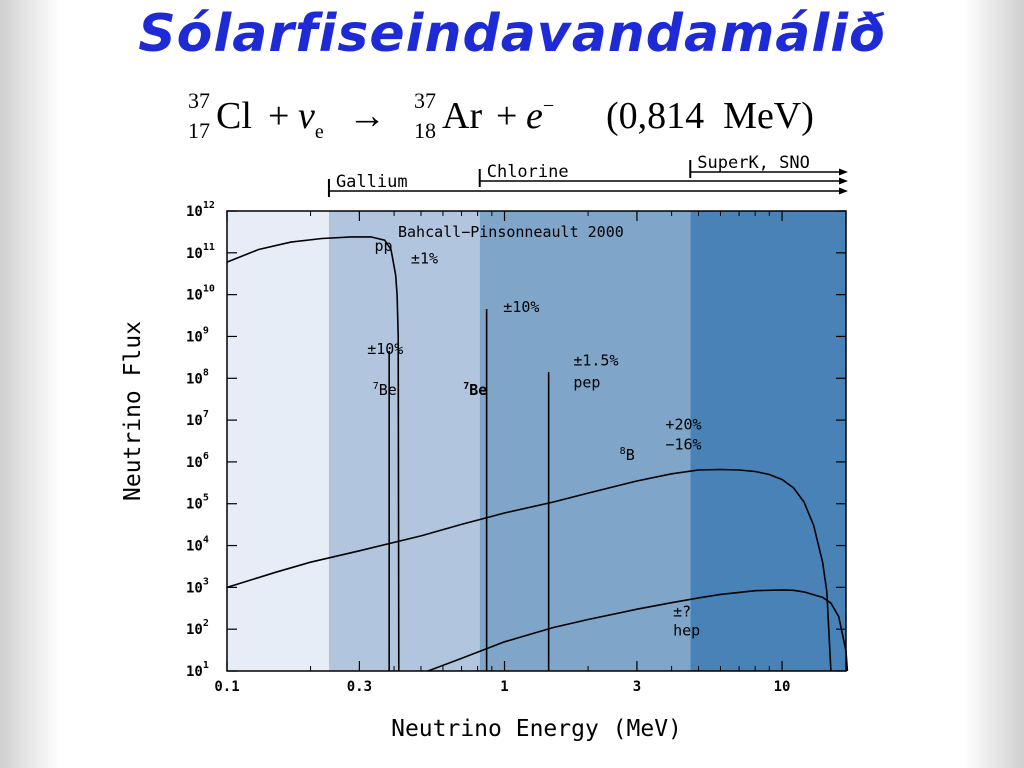 Image resolution: width=1024 pixels, height=768 pixels. I want to click on threshold-energy: (0,814 MeV), so click(710, 116).